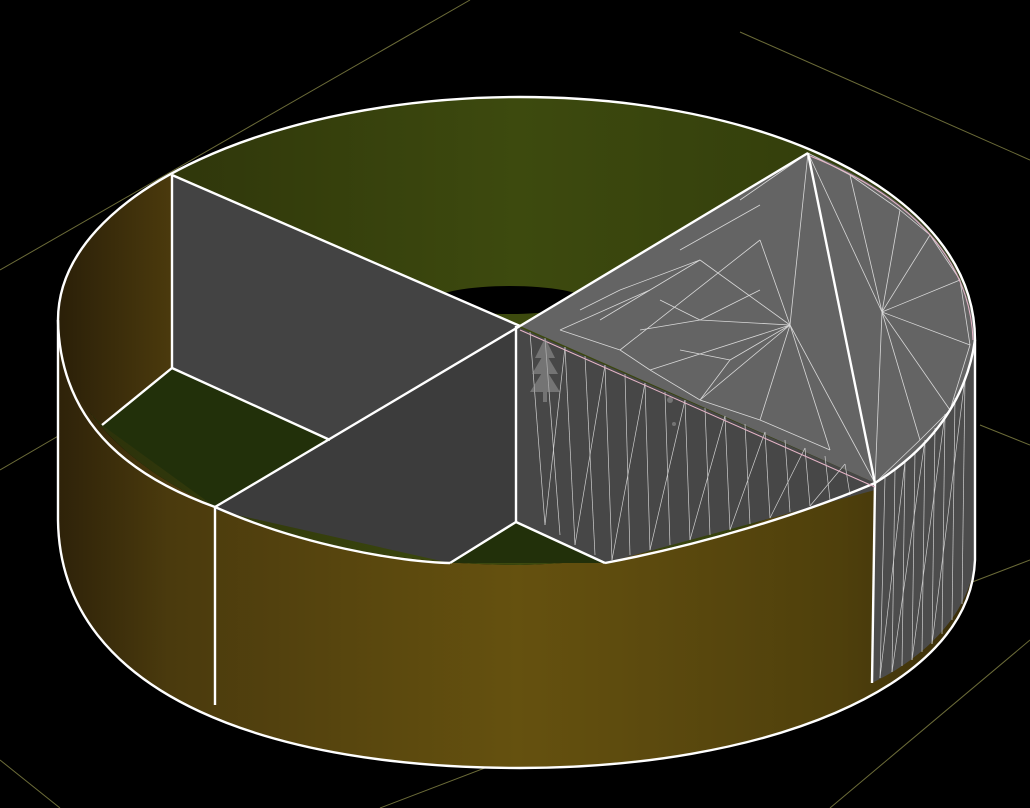 Image resolution: width=1030 pixels, height=808 pixels. Describe the element at coordinates (115, 300) in the screenshot. I see `inner-wall-left` at that location.